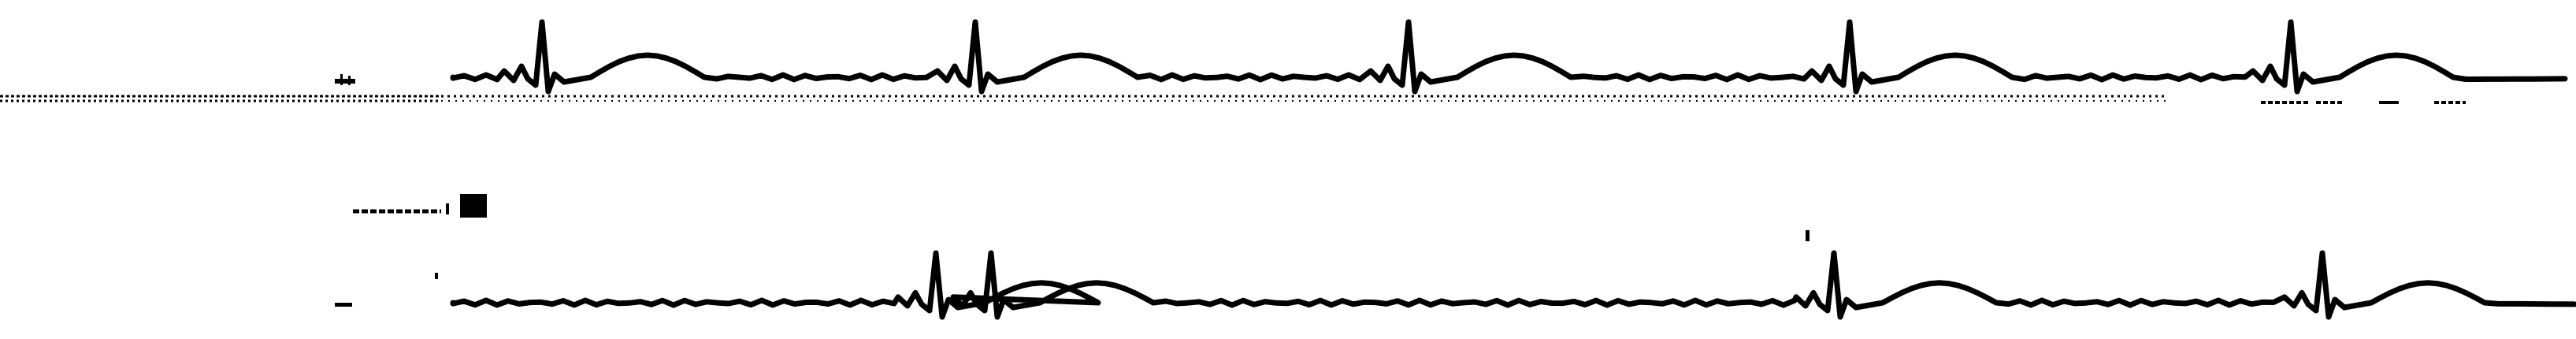 The width and height of the screenshot is (2576, 339). I want to click on upper-dotted-gridline, so click(1303, 98).